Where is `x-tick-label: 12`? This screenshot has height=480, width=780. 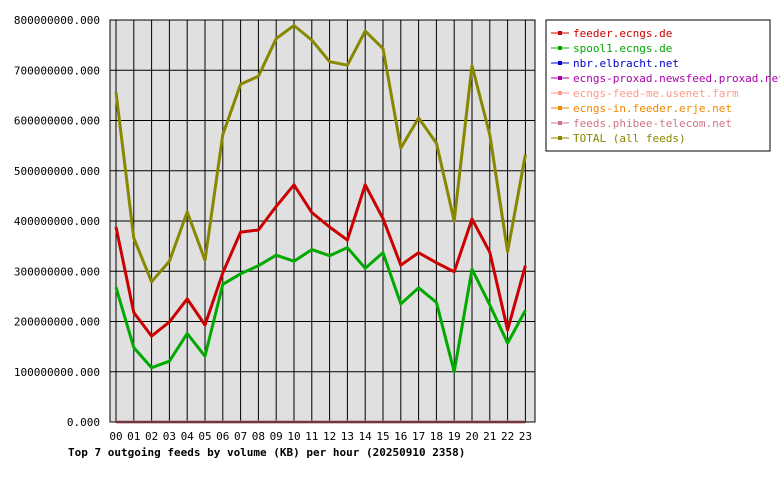
x-tick-label: 12 is located at coordinates (329, 436).